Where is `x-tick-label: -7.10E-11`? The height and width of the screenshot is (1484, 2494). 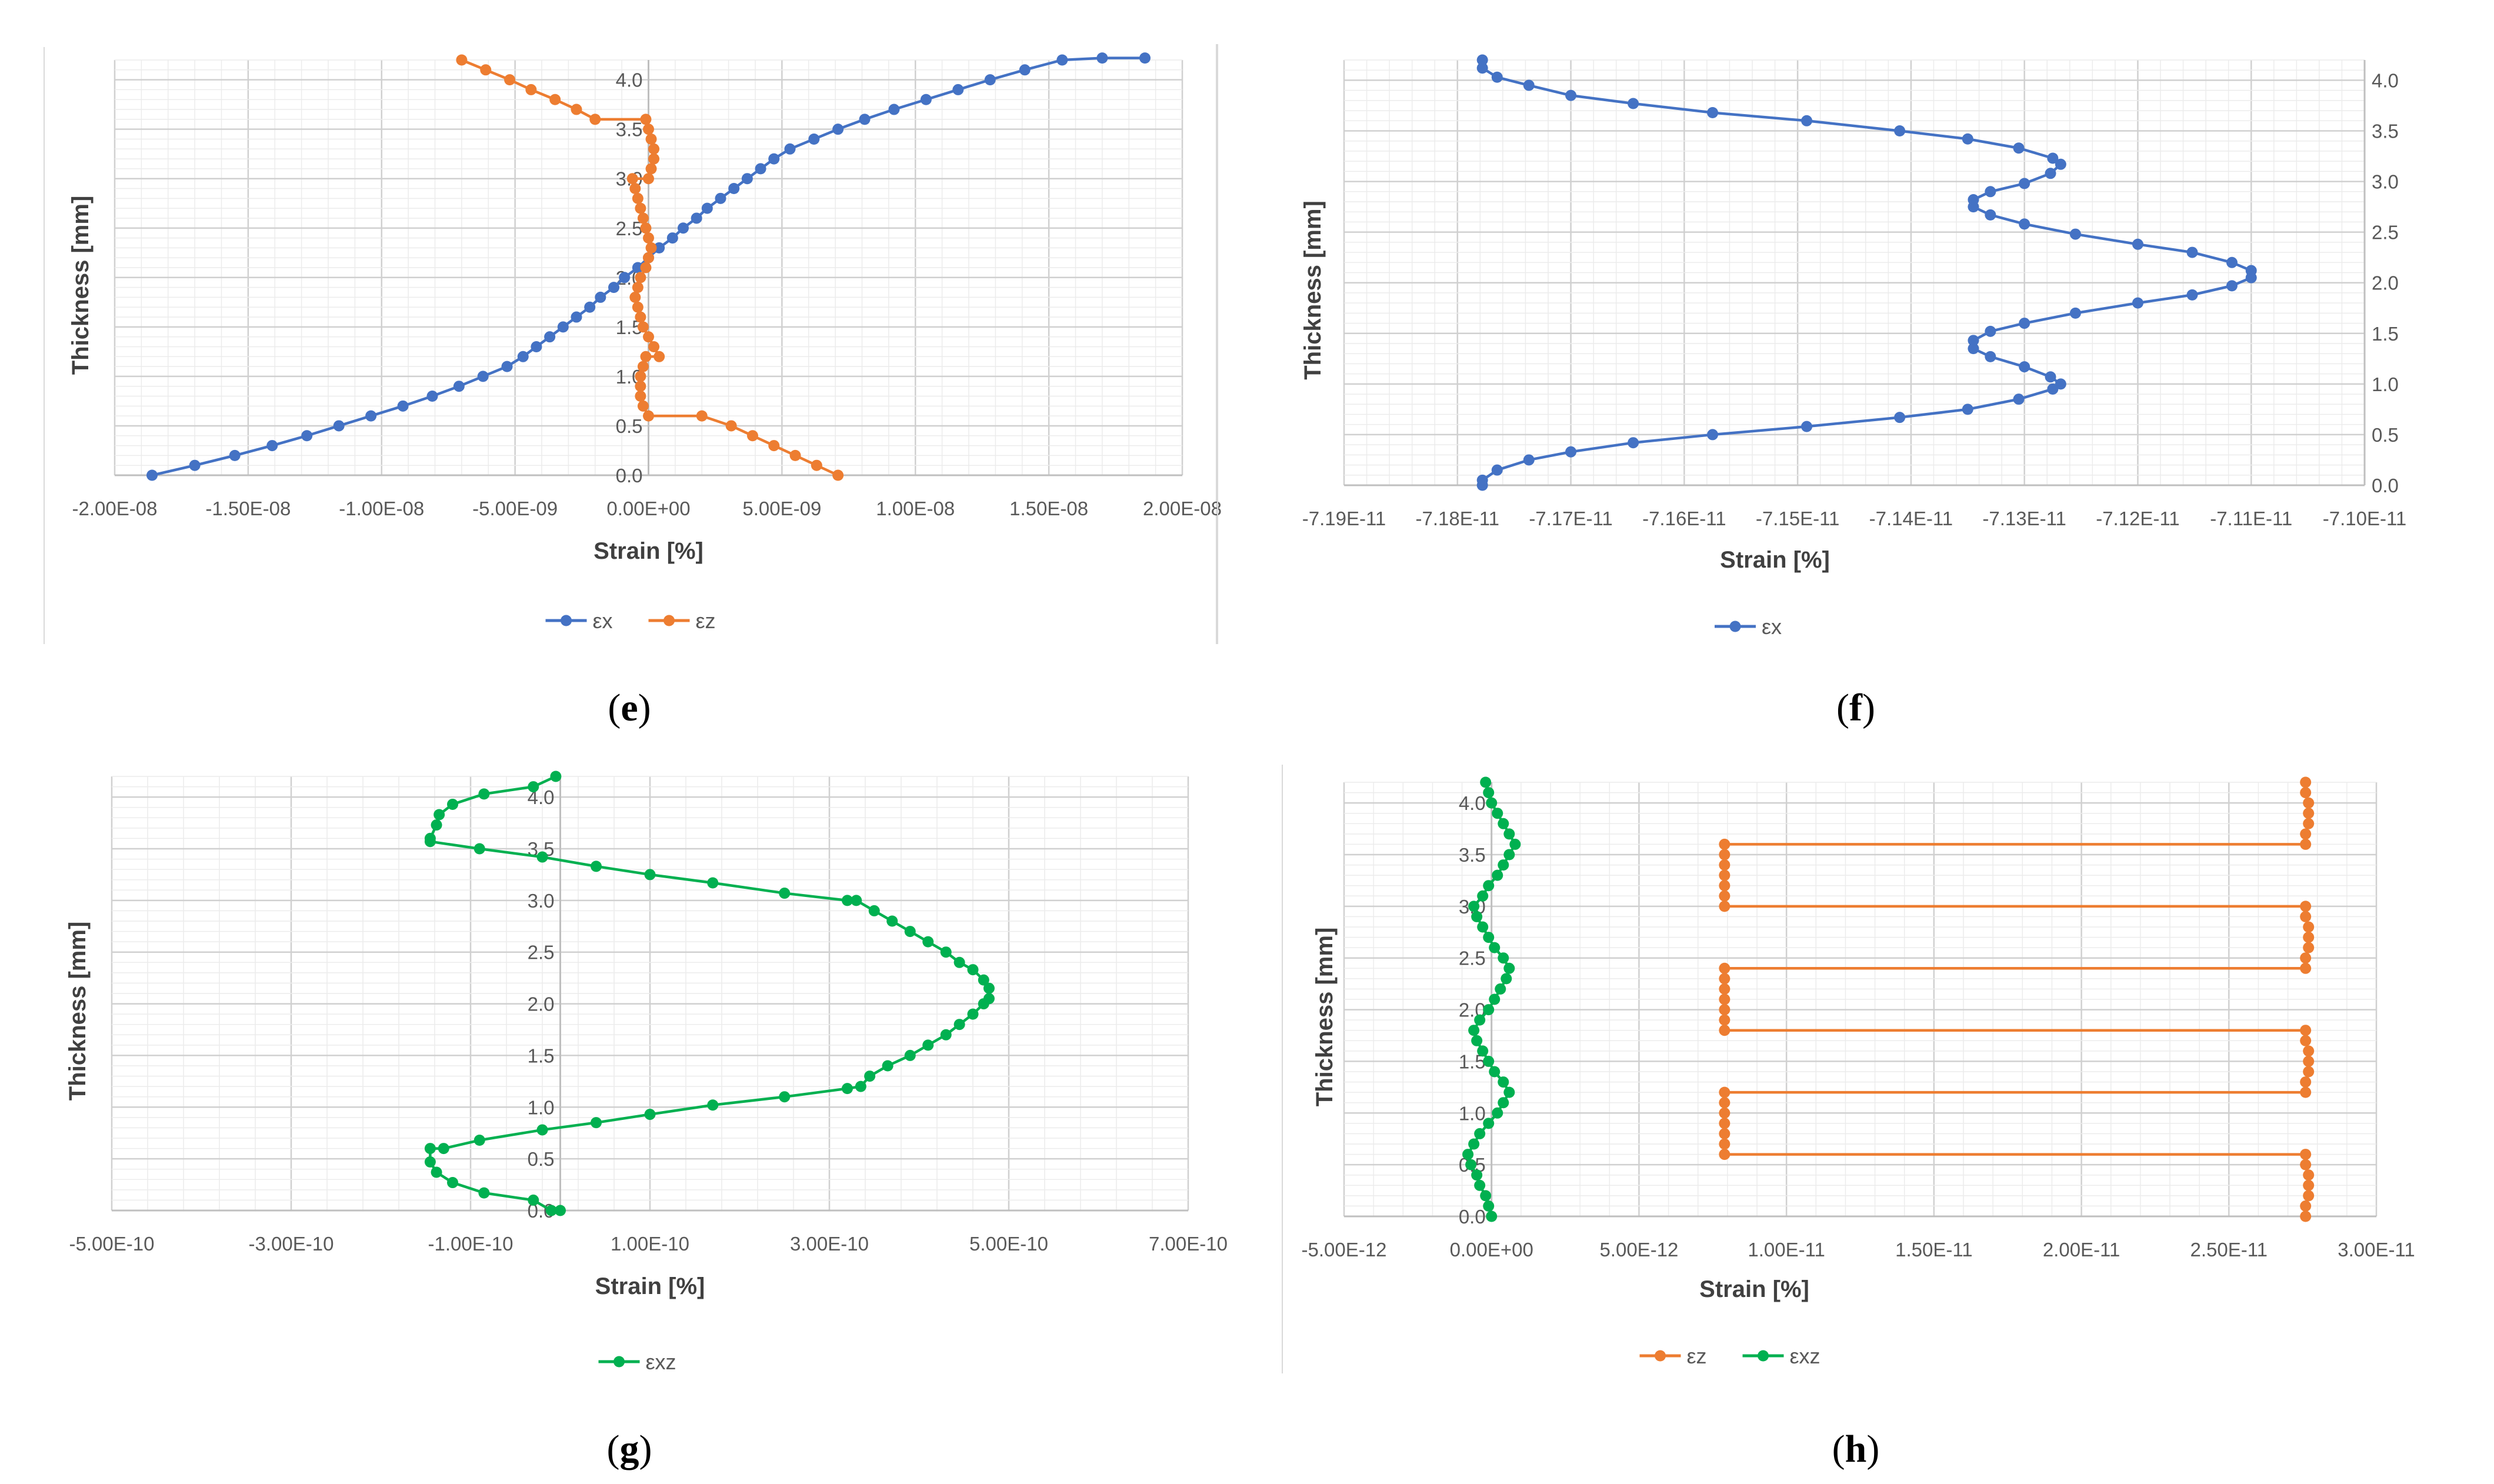 x-tick-label: -7.10E-11 is located at coordinates (2364, 518).